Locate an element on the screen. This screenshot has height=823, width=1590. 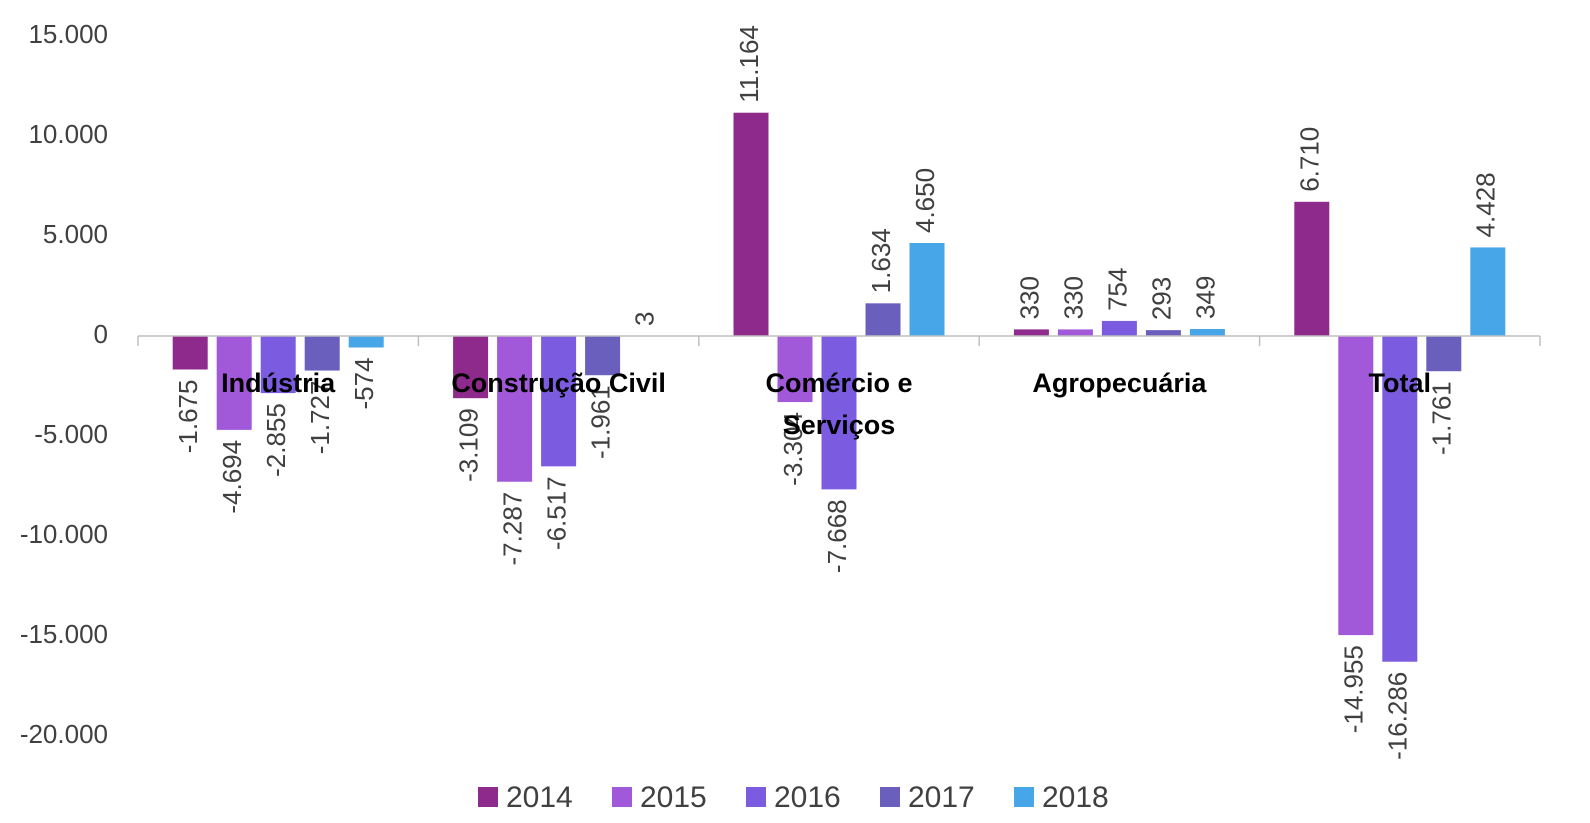
value-label: -7.668 is located at coordinates (837, 536).